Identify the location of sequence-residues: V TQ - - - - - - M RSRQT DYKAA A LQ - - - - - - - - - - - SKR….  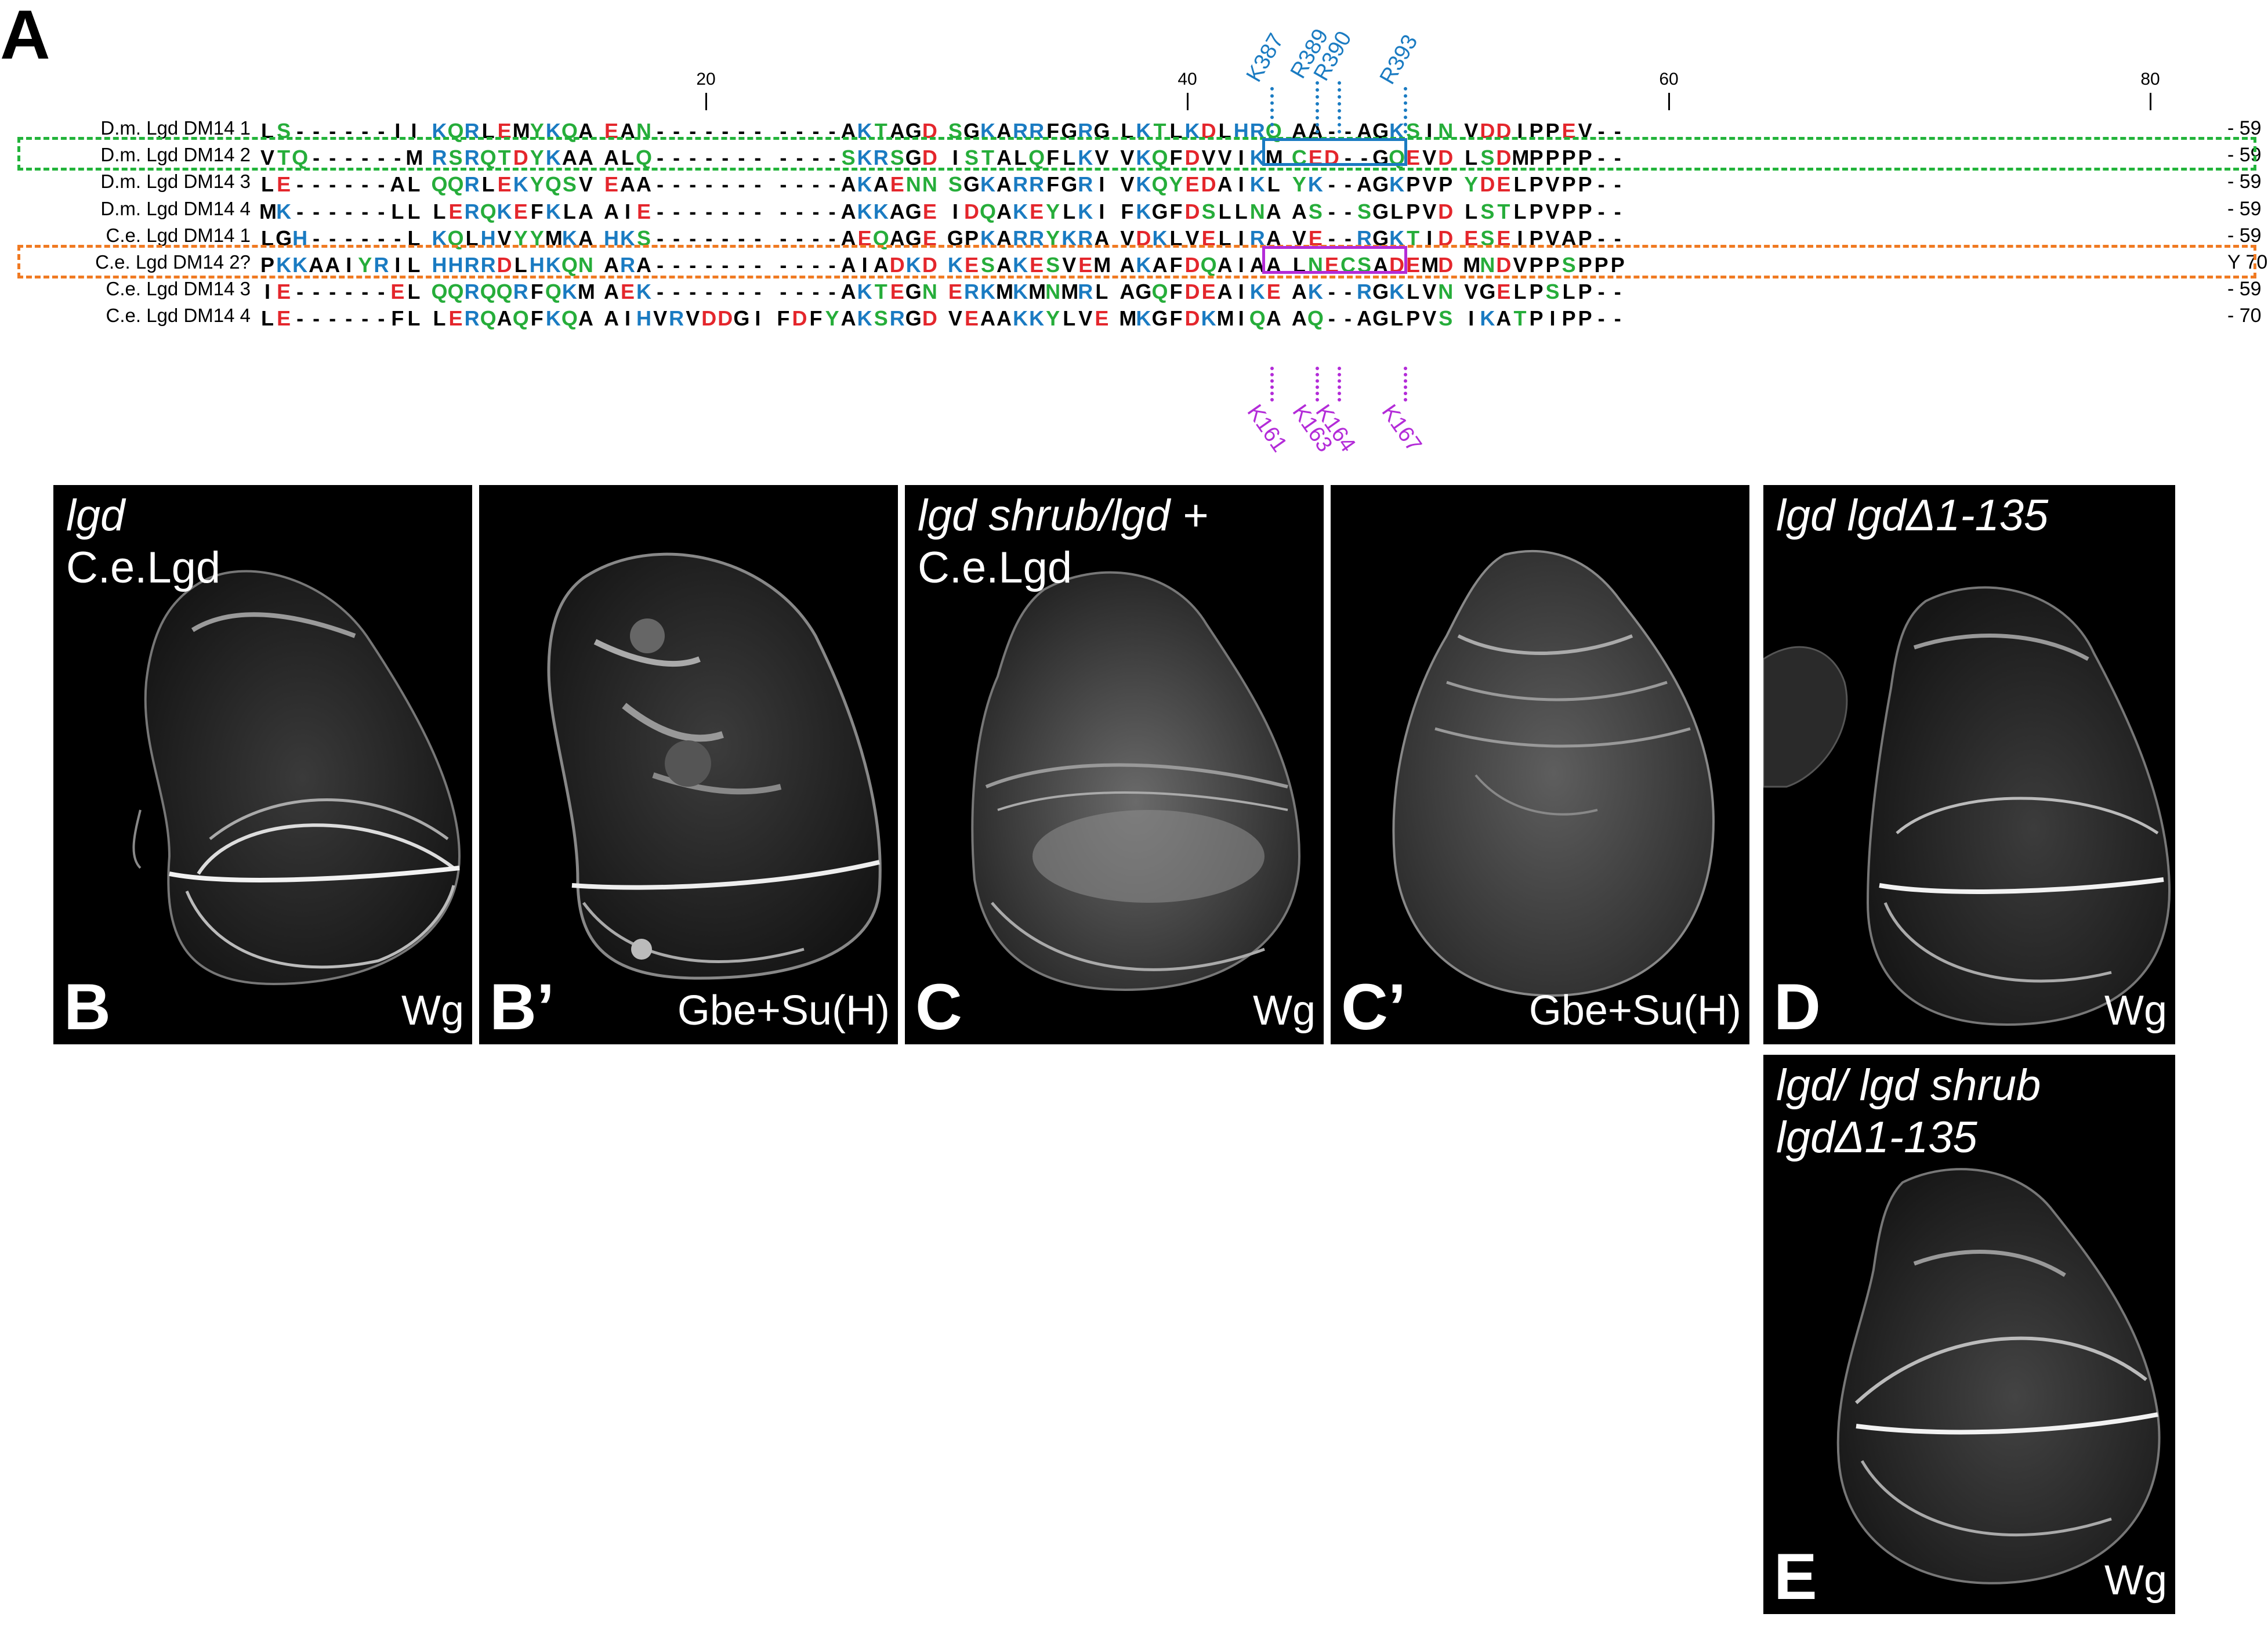
(940, 158).